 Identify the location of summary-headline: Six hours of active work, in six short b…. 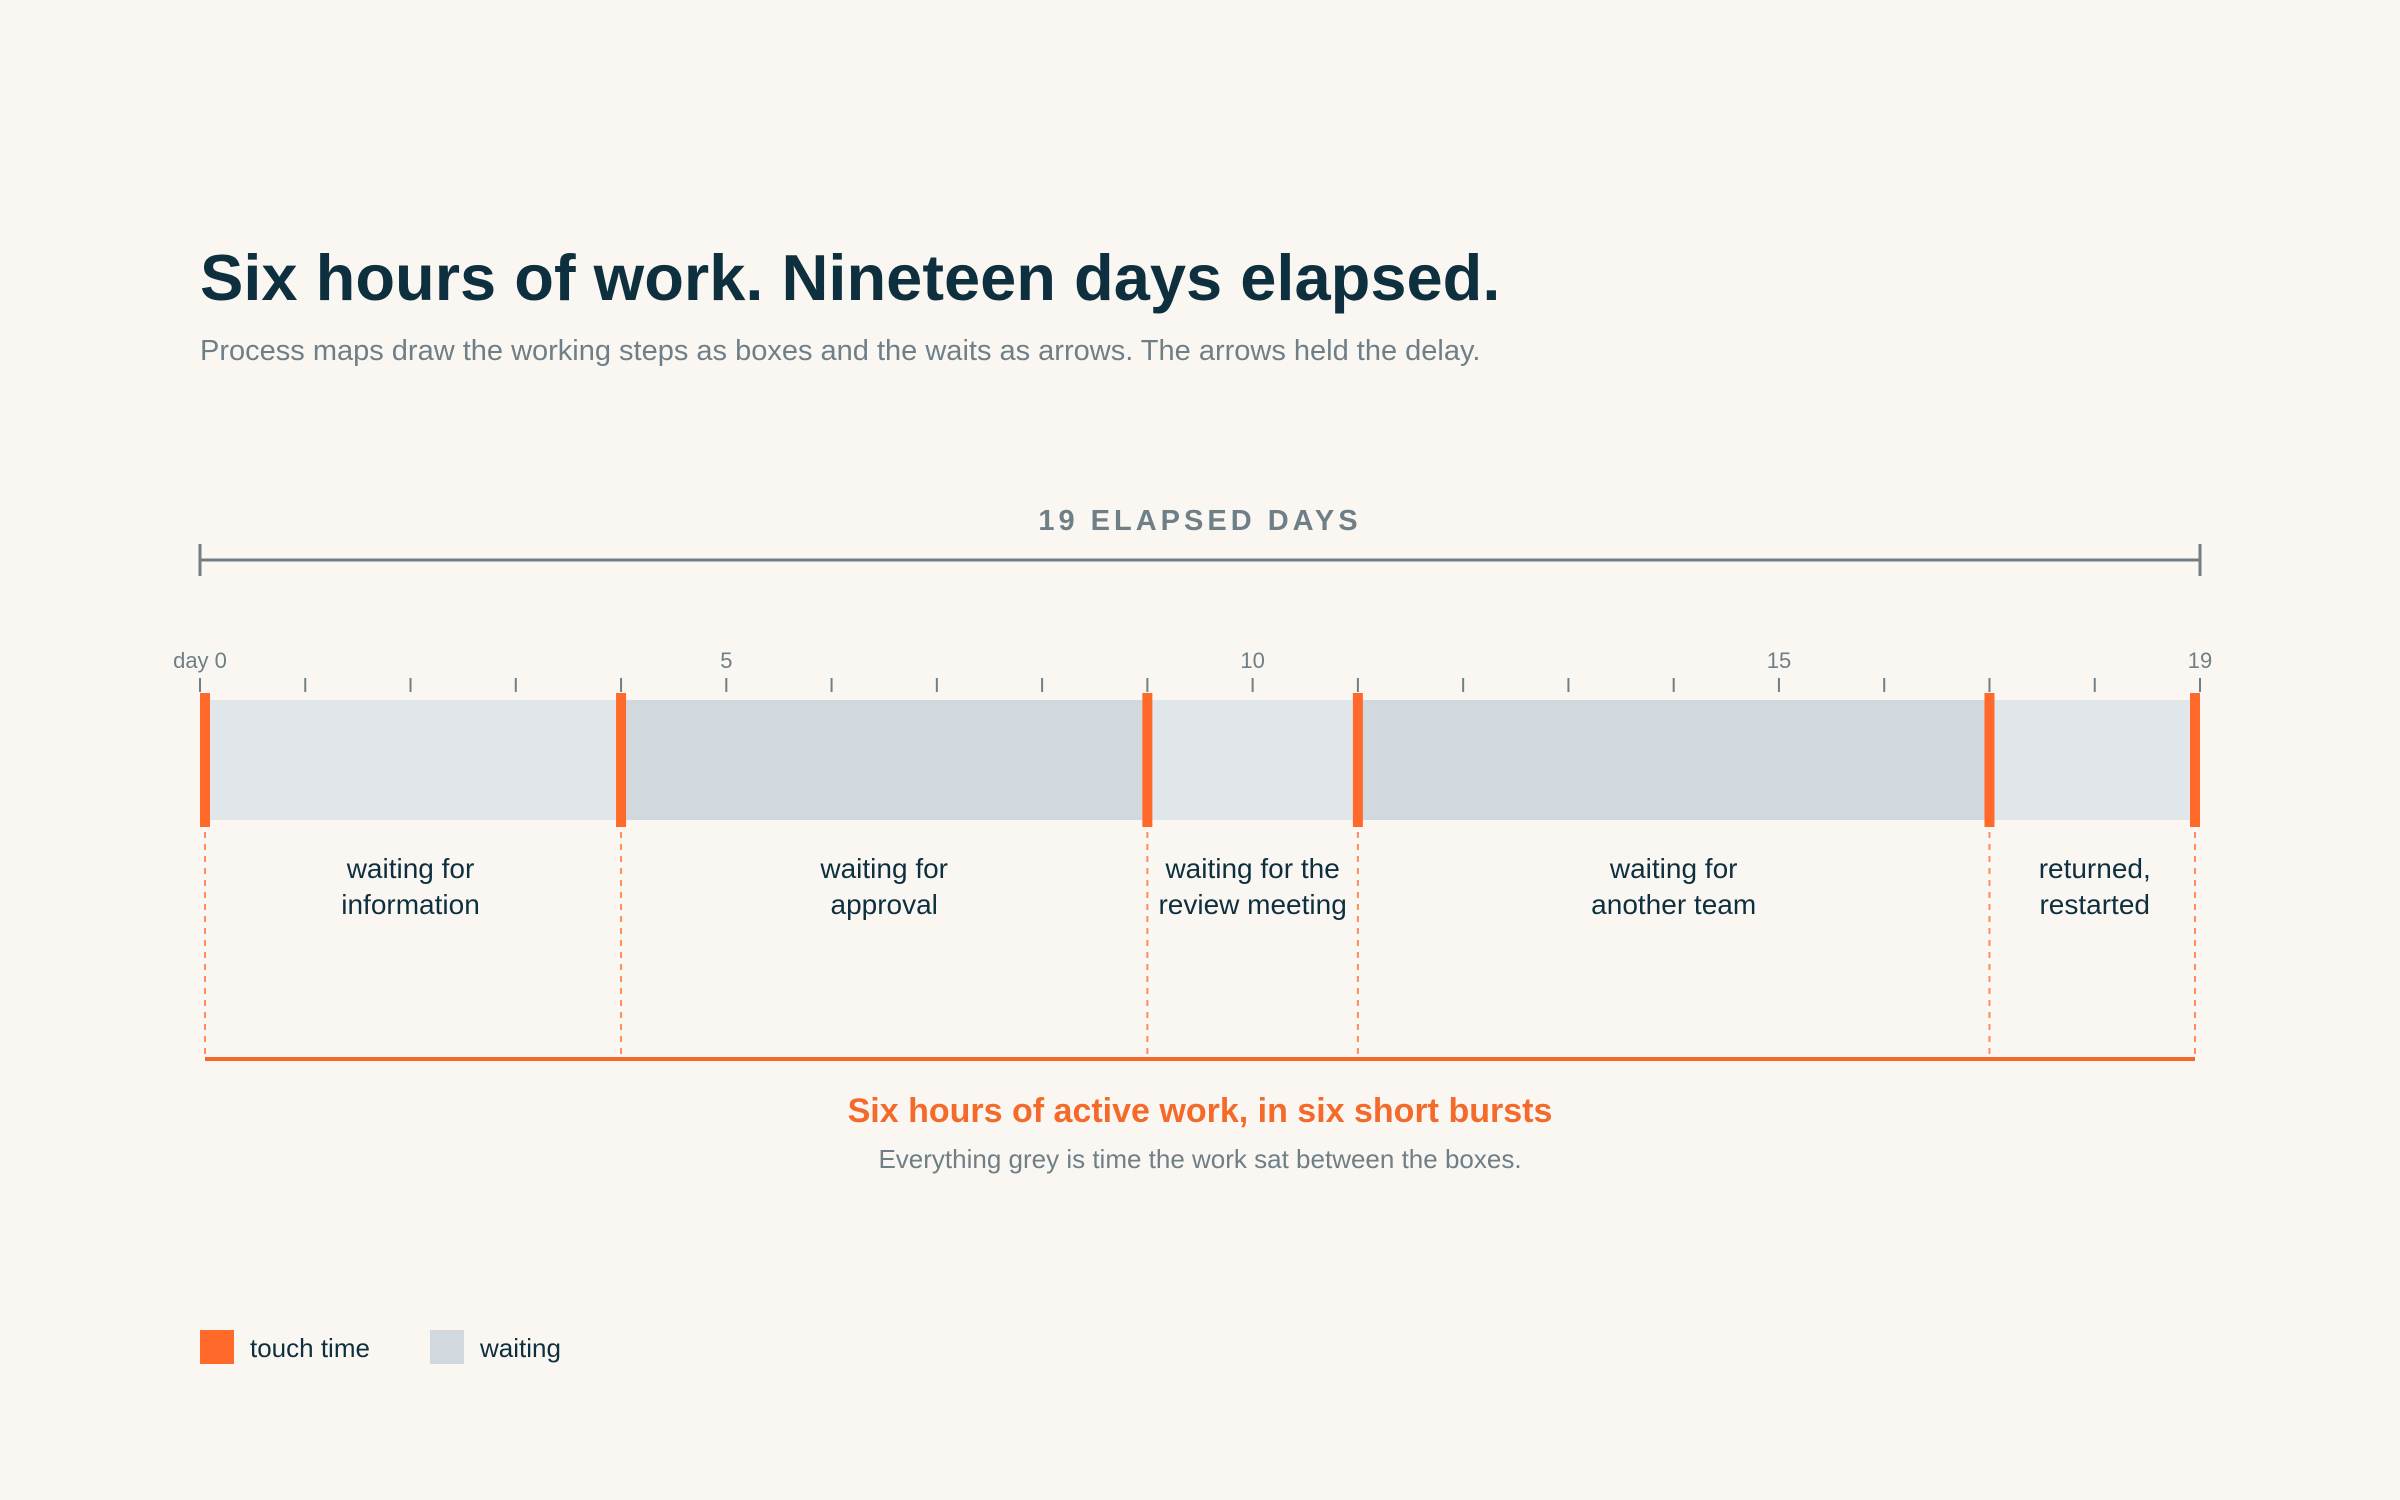
(1200, 1111).